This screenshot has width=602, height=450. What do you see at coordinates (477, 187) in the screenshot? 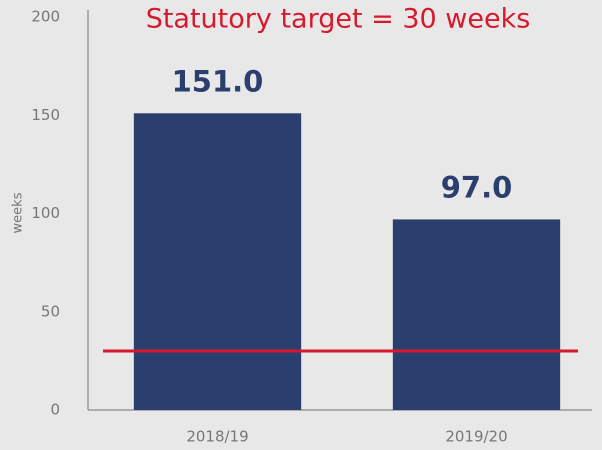
I see `value-label: 97.0` at bounding box center [477, 187].